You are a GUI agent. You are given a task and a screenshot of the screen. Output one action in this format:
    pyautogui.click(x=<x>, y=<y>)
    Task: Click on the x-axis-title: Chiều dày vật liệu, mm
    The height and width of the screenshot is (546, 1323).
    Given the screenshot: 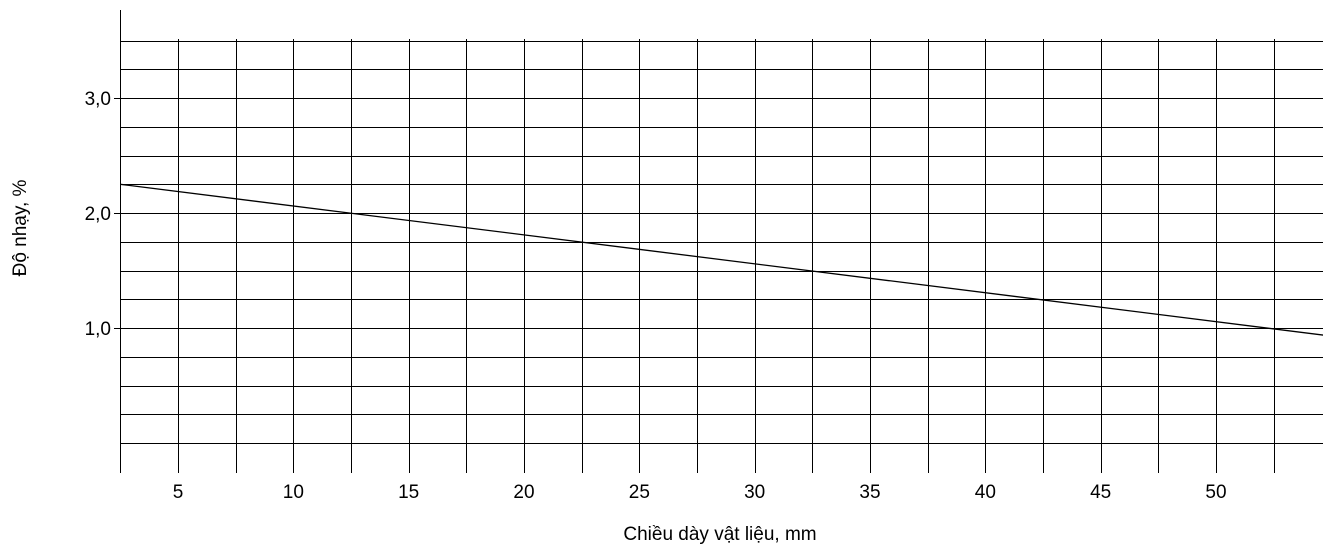 What is the action you would take?
    pyautogui.click(x=719, y=534)
    